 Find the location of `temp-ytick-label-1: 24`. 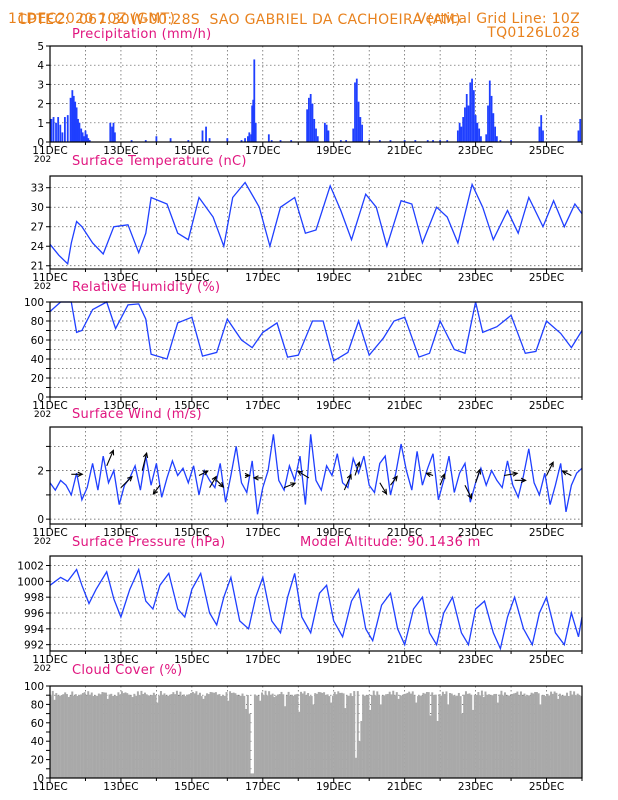

temp-ytick-label-1: 24 is located at coordinates (38, 247).